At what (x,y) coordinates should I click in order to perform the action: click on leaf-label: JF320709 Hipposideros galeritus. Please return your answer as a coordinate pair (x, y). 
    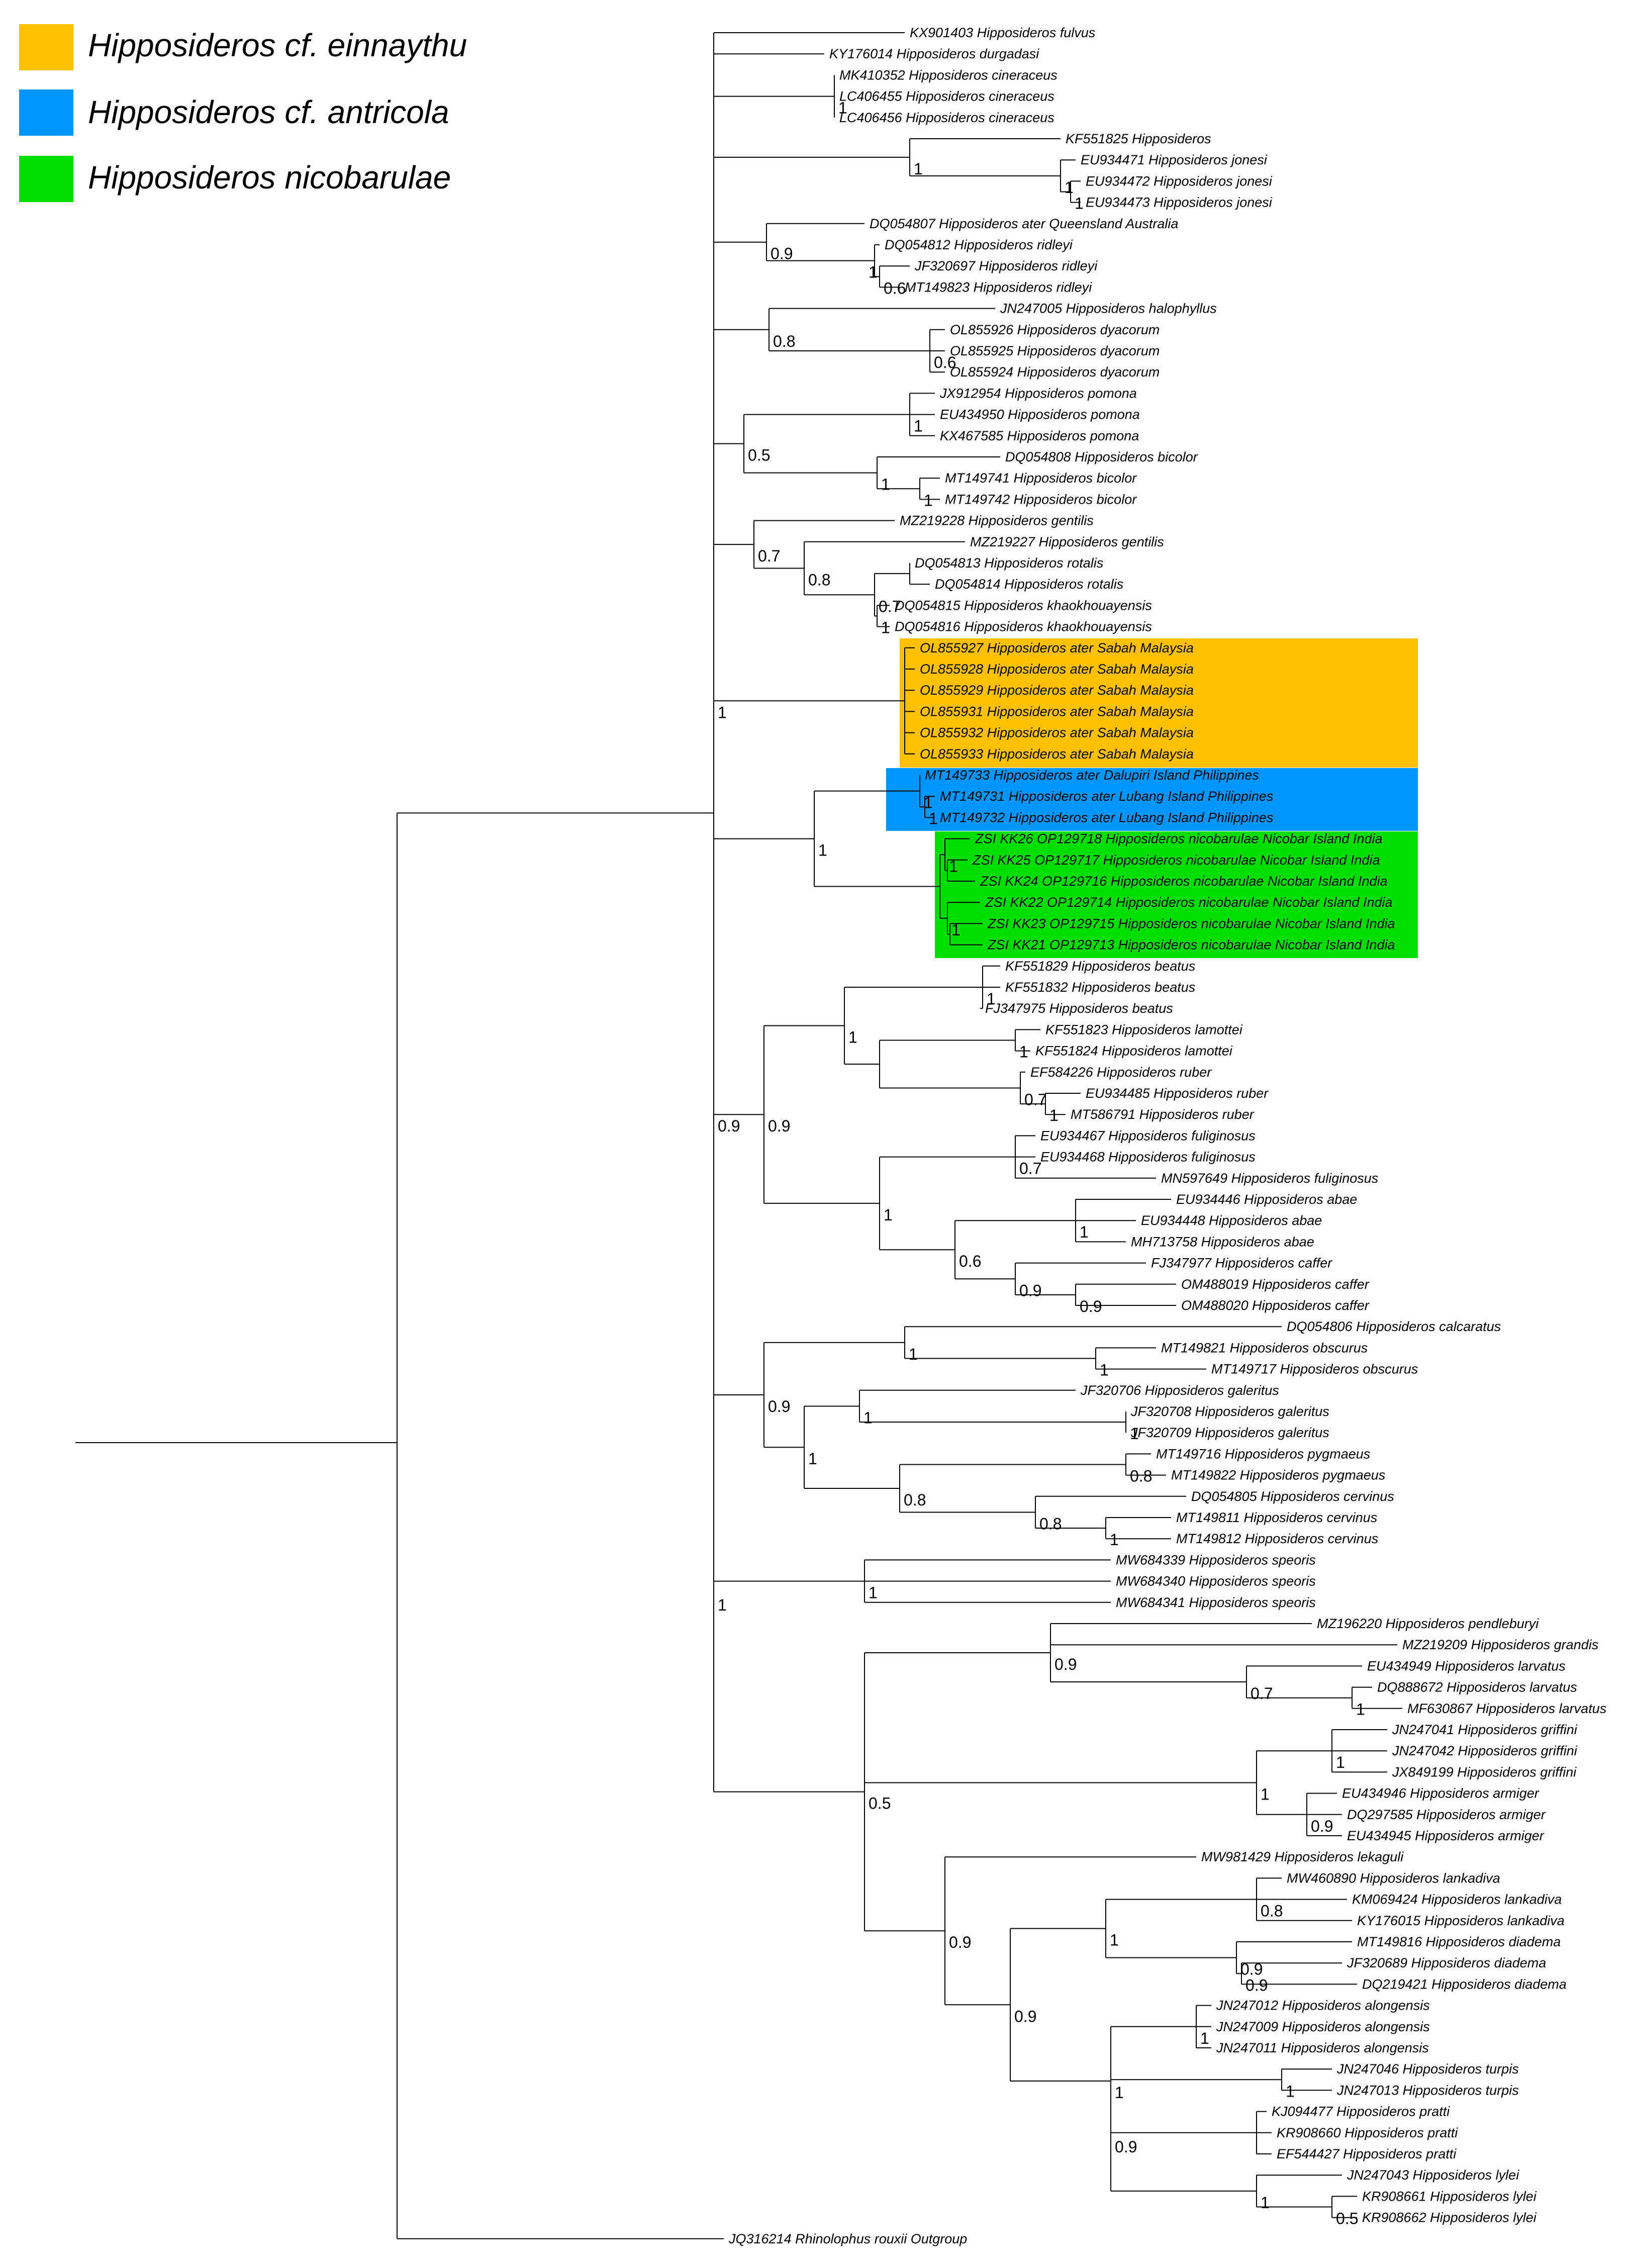
    Looking at the image, I should click on (1229, 1432).